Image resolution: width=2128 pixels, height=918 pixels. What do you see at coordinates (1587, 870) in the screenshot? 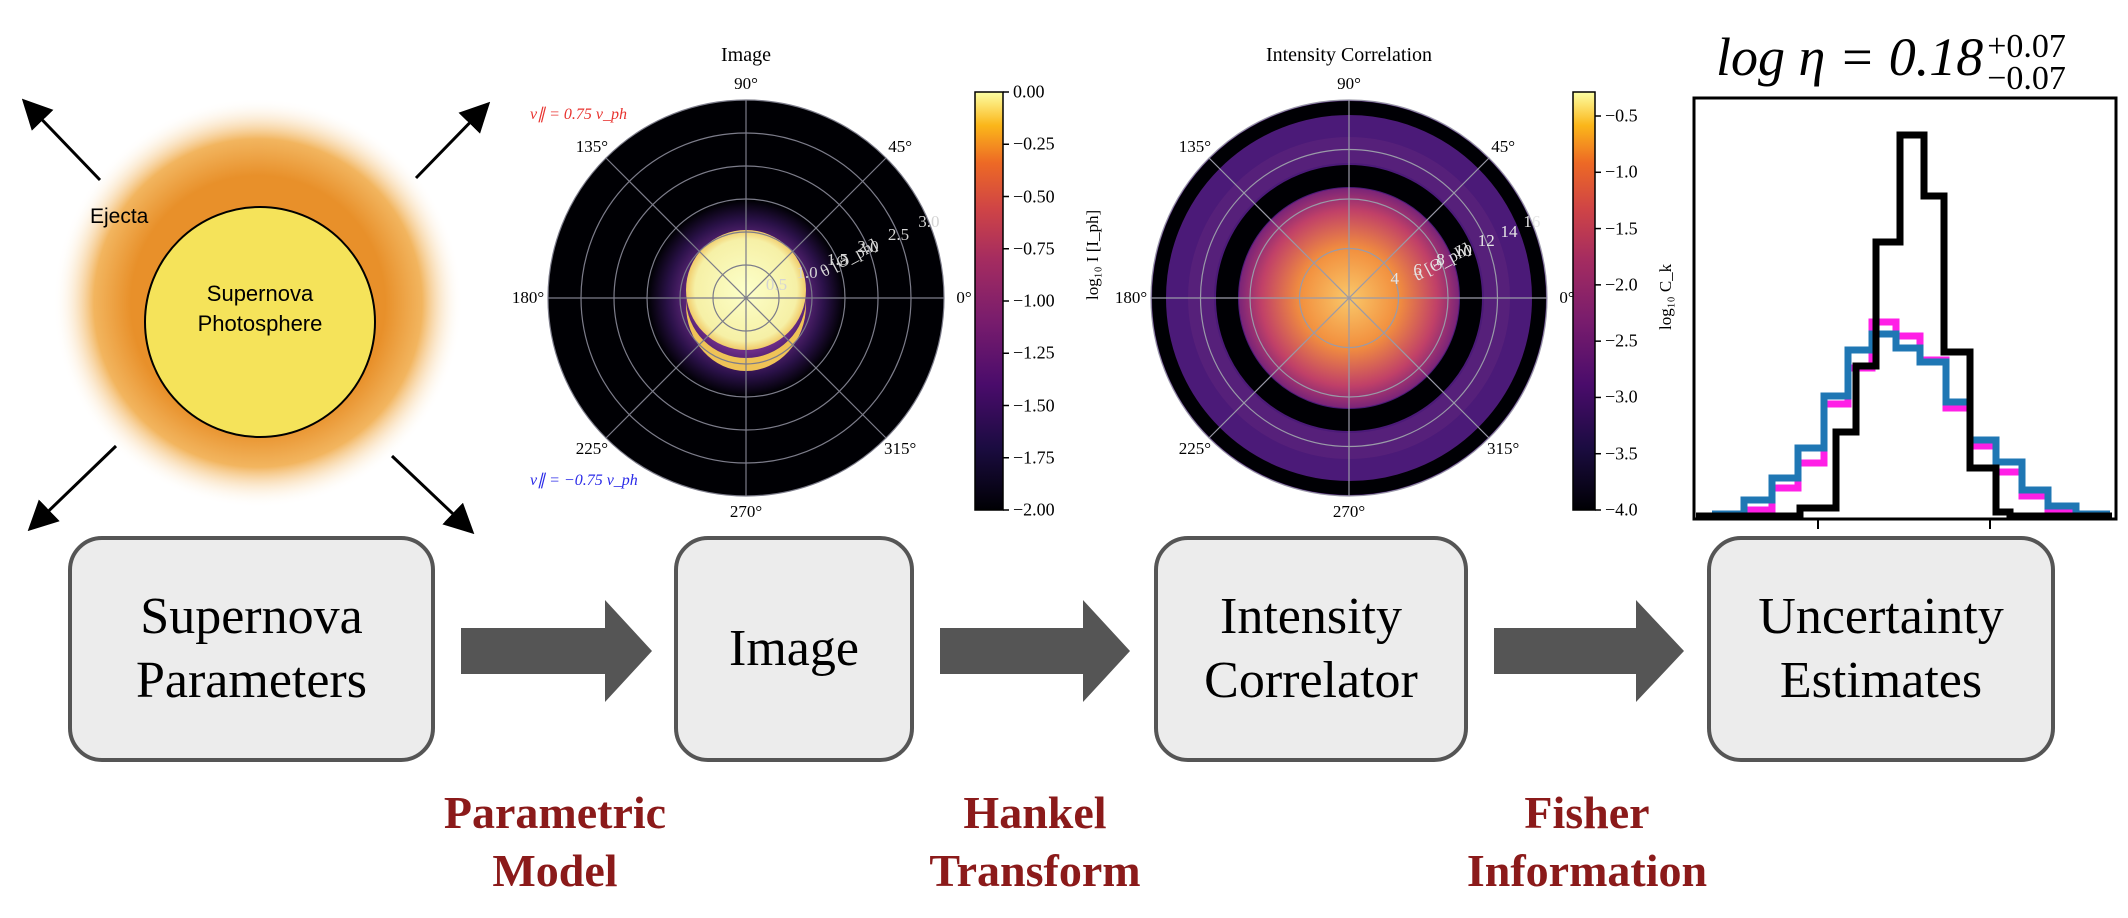
I see `stage-fisher-information-line2: Information` at bounding box center [1587, 870].